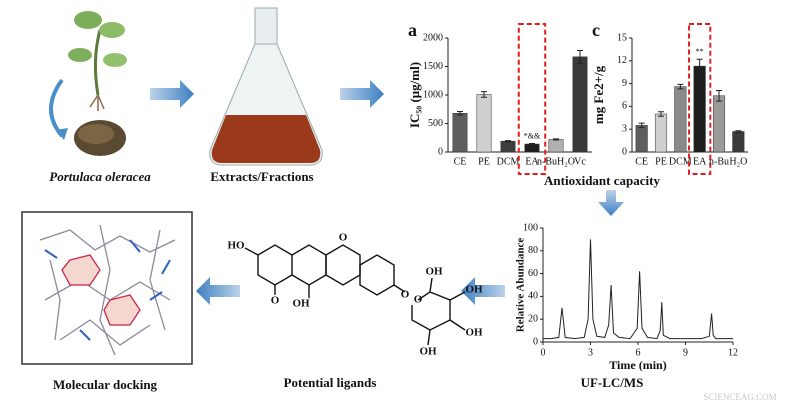 This screenshot has height=406, width=800. What do you see at coordinates (638, 352) in the screenshot?
I see `x-tick-label: 6` at bounding box center [638, 352].